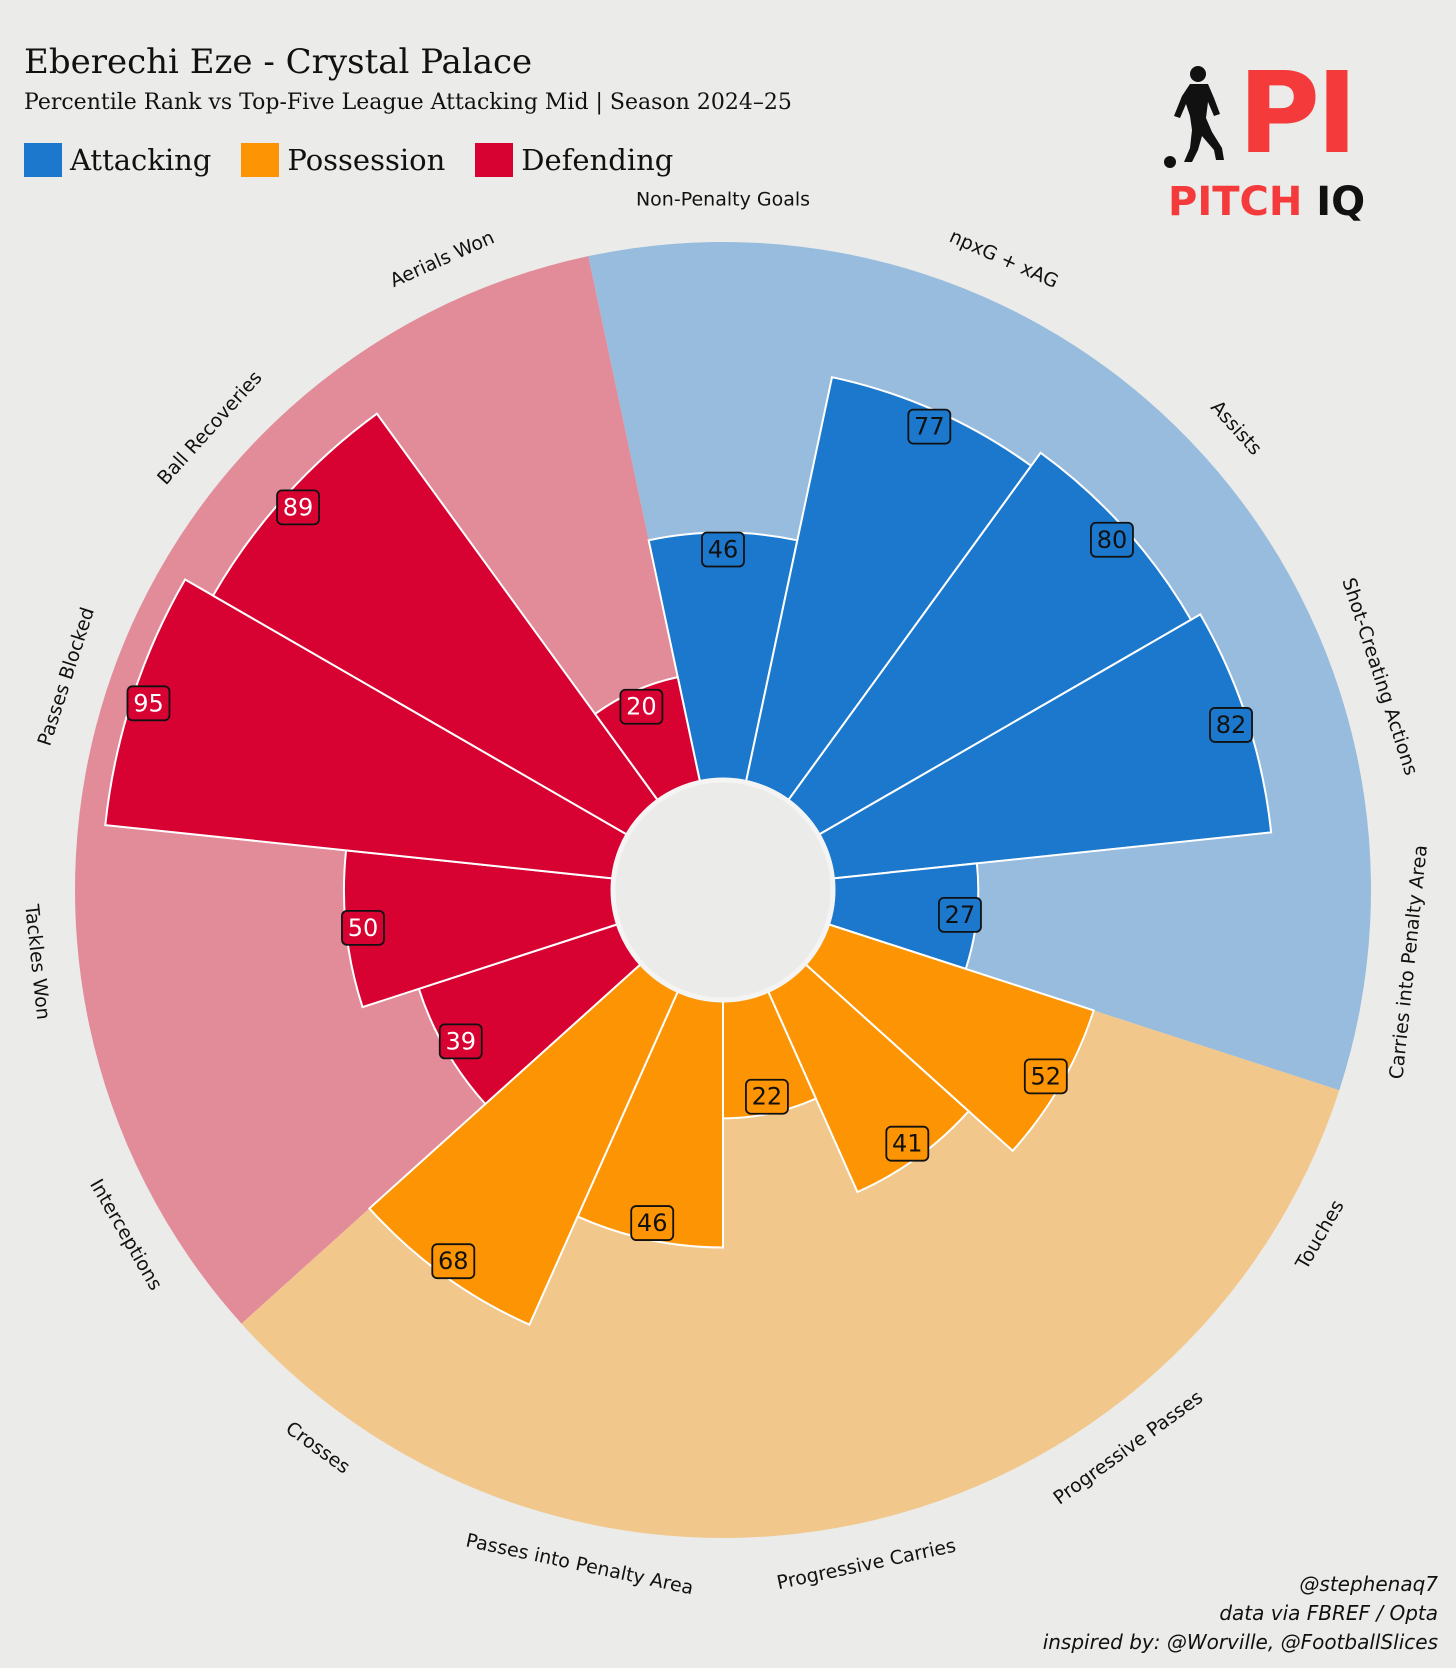  I want to click on value-label-box-interceptions, so click(460, 1041).